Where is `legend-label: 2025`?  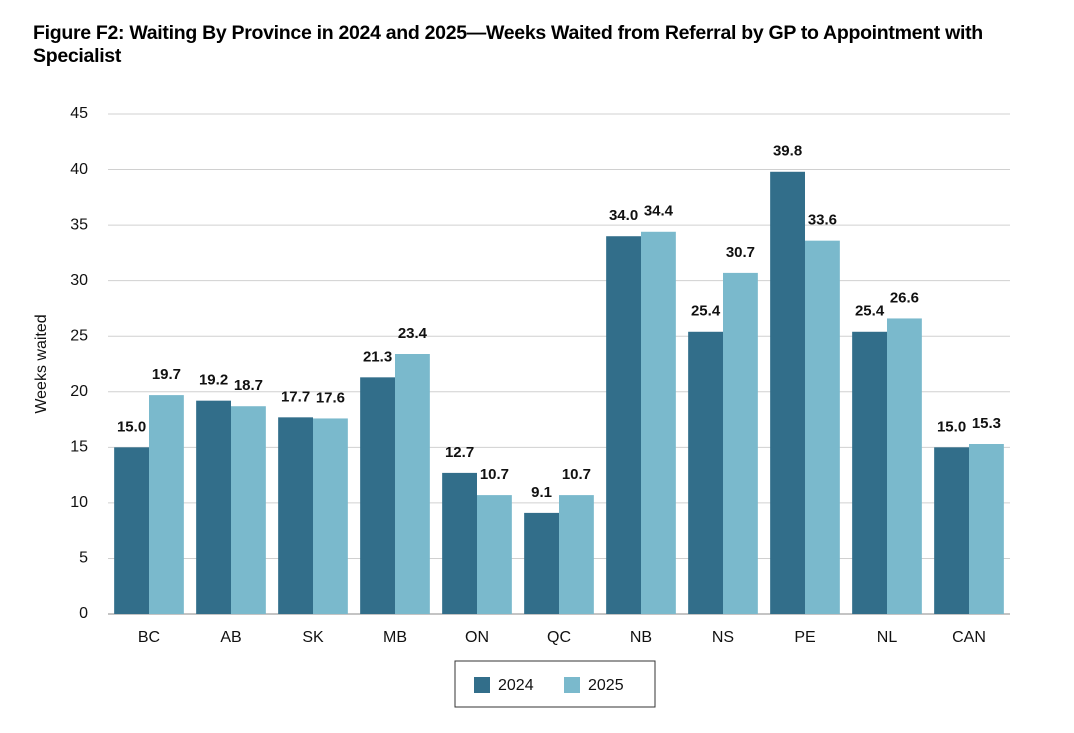 legend-label: 2025 is located at coordinates (606, 685).